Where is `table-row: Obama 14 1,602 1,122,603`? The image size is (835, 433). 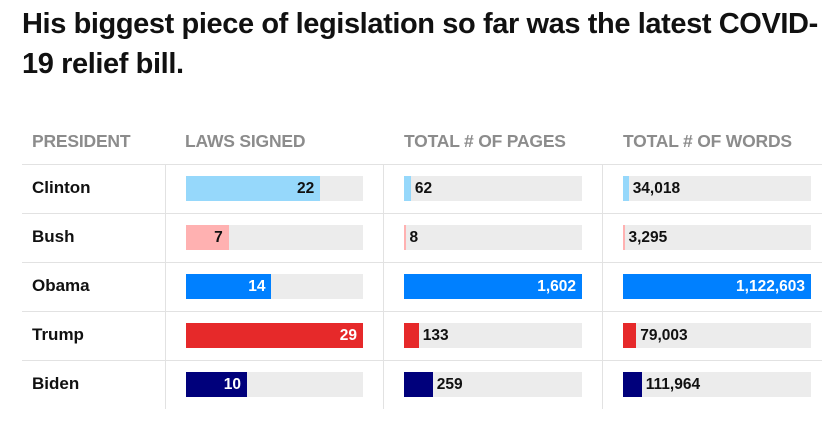 table-row: Obama 14 1,602 1,122,603 is located at coordinates (422, 286).